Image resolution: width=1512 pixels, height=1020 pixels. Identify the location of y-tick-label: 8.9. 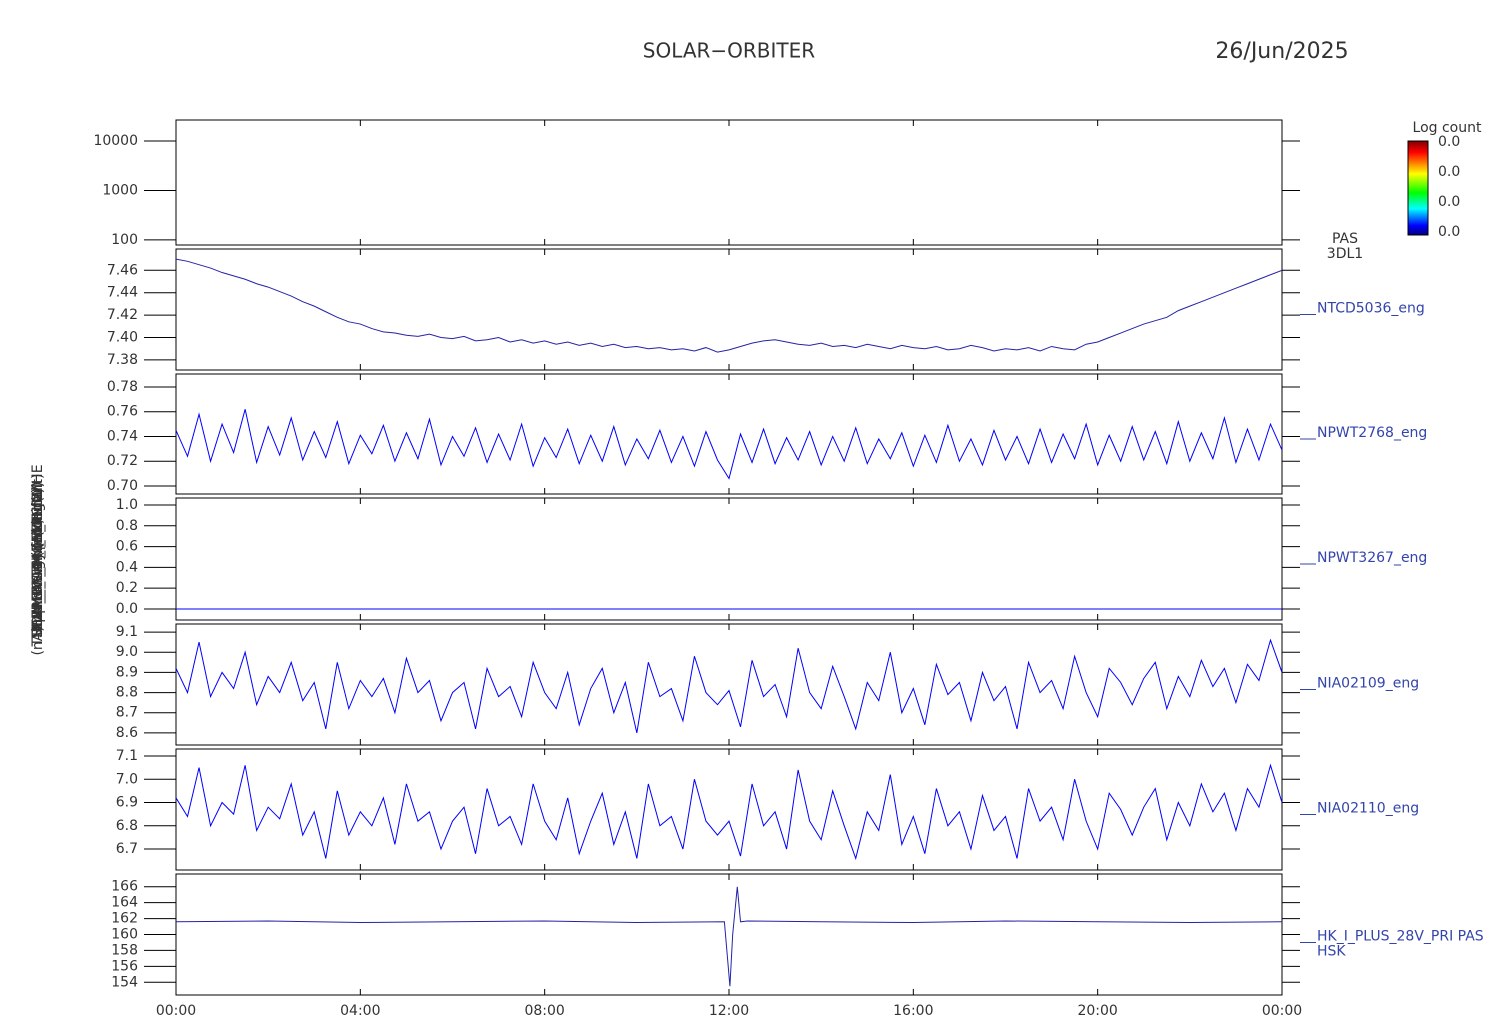
(127, 672).